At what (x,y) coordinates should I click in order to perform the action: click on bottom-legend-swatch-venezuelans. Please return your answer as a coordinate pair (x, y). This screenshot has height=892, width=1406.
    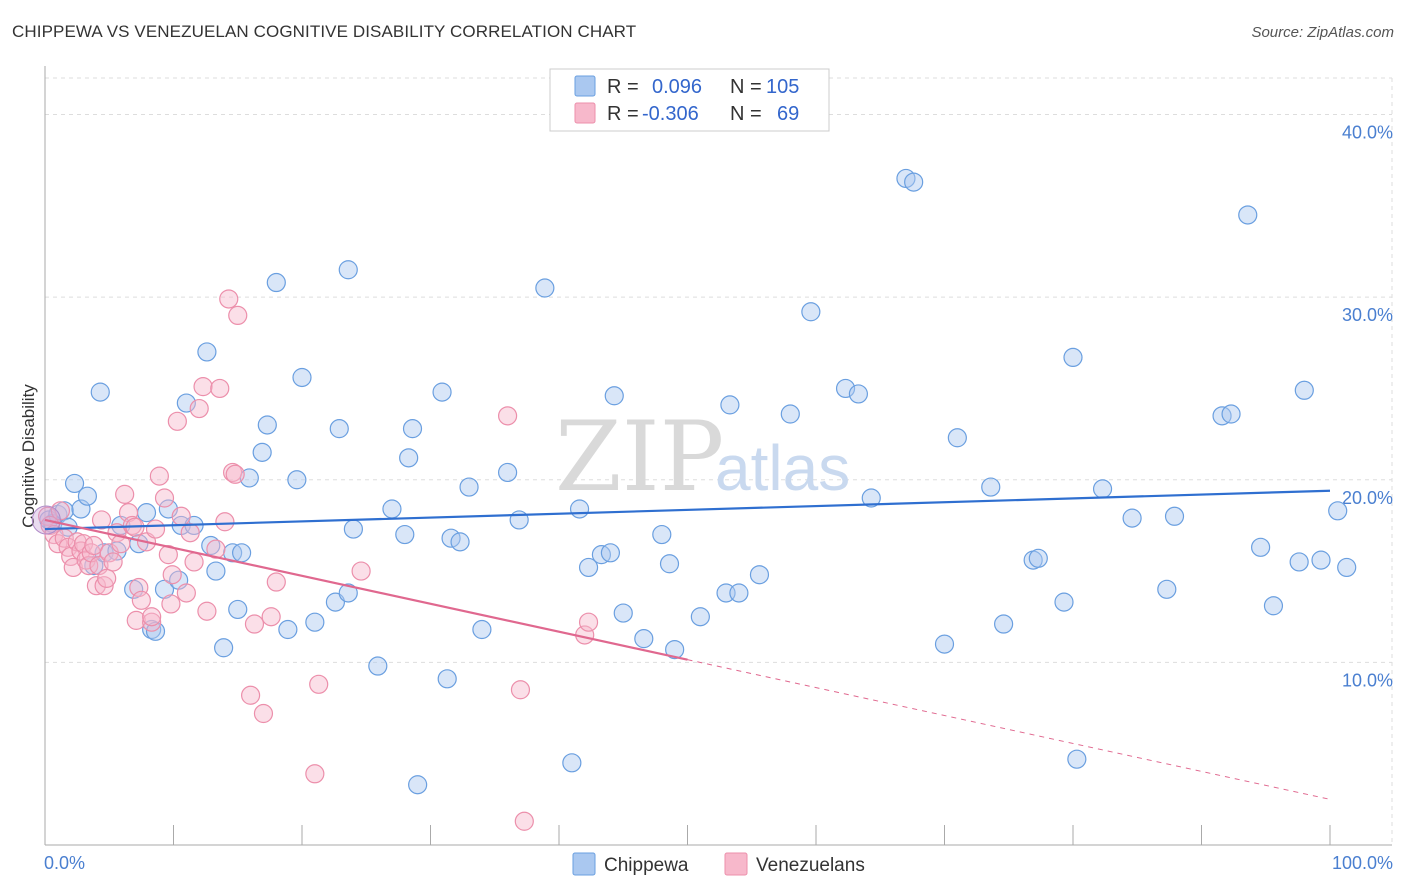
    Looking at the image, I should click on (736, 864).